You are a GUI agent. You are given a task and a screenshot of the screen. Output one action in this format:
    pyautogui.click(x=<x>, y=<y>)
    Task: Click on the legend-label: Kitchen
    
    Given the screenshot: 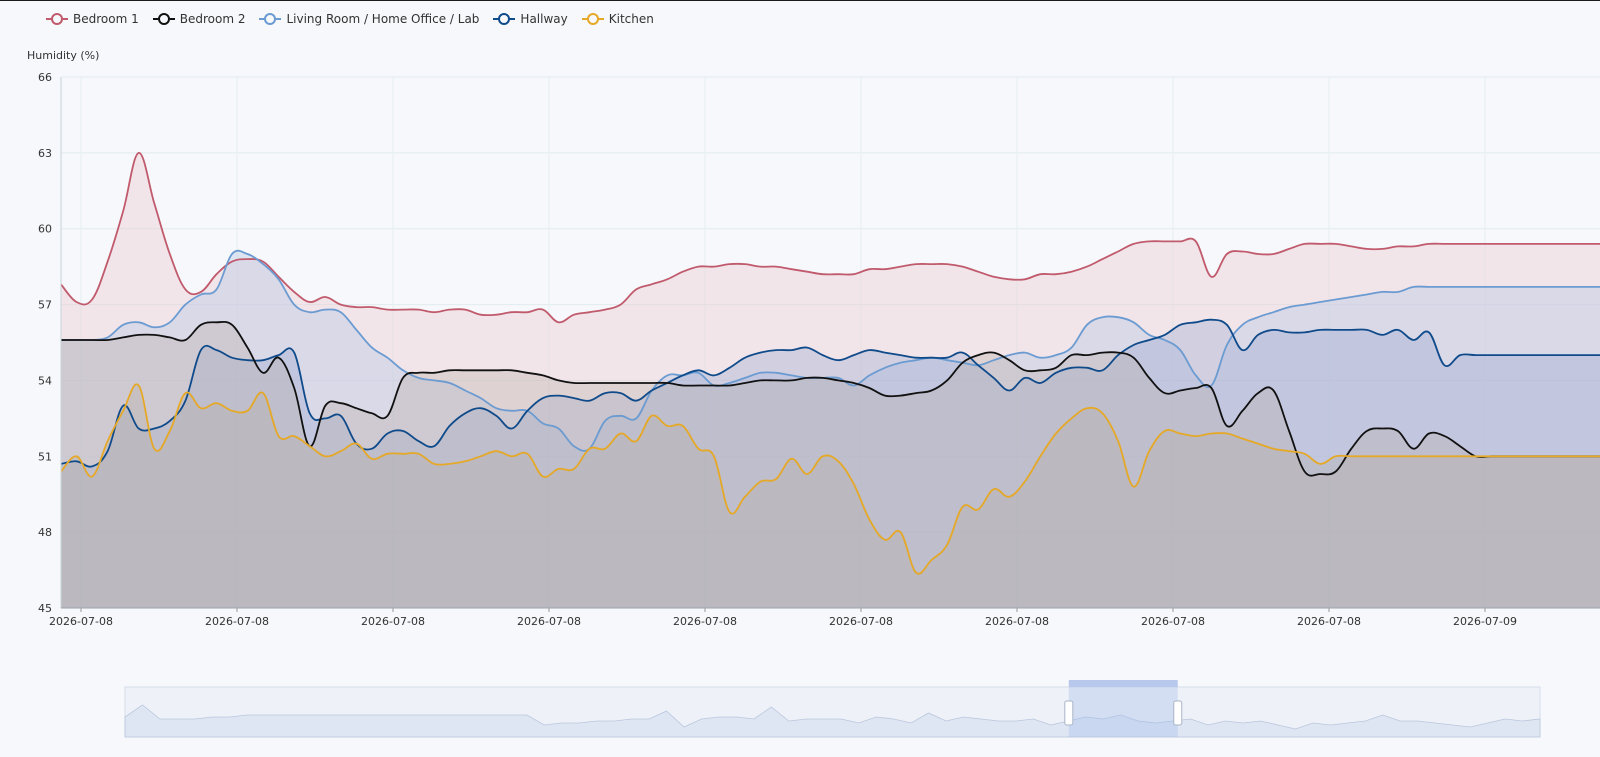 What is the action you would take?
    pyautogui.click(x=631, y=19)
    